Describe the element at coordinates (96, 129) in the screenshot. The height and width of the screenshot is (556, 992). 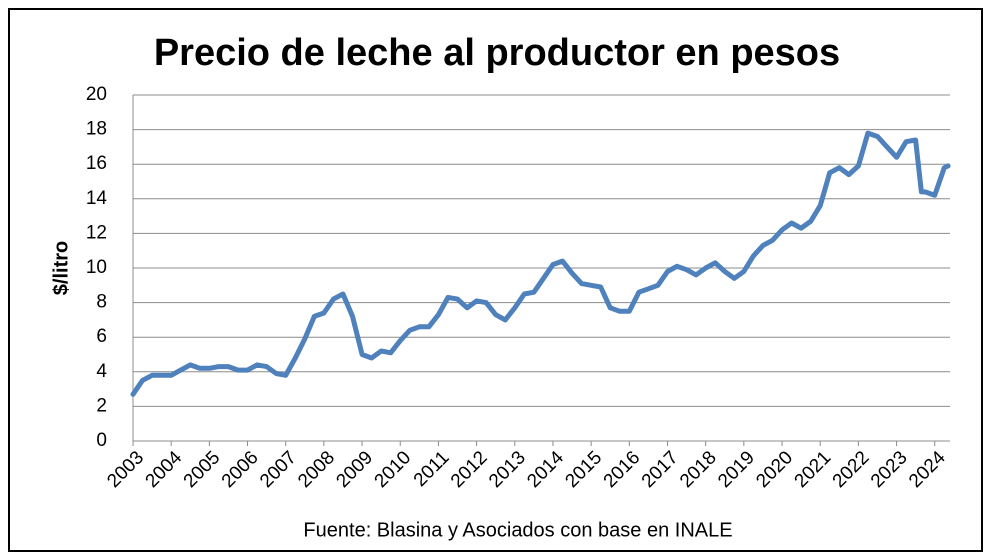
I see `y-tick-label: 18` at that location.